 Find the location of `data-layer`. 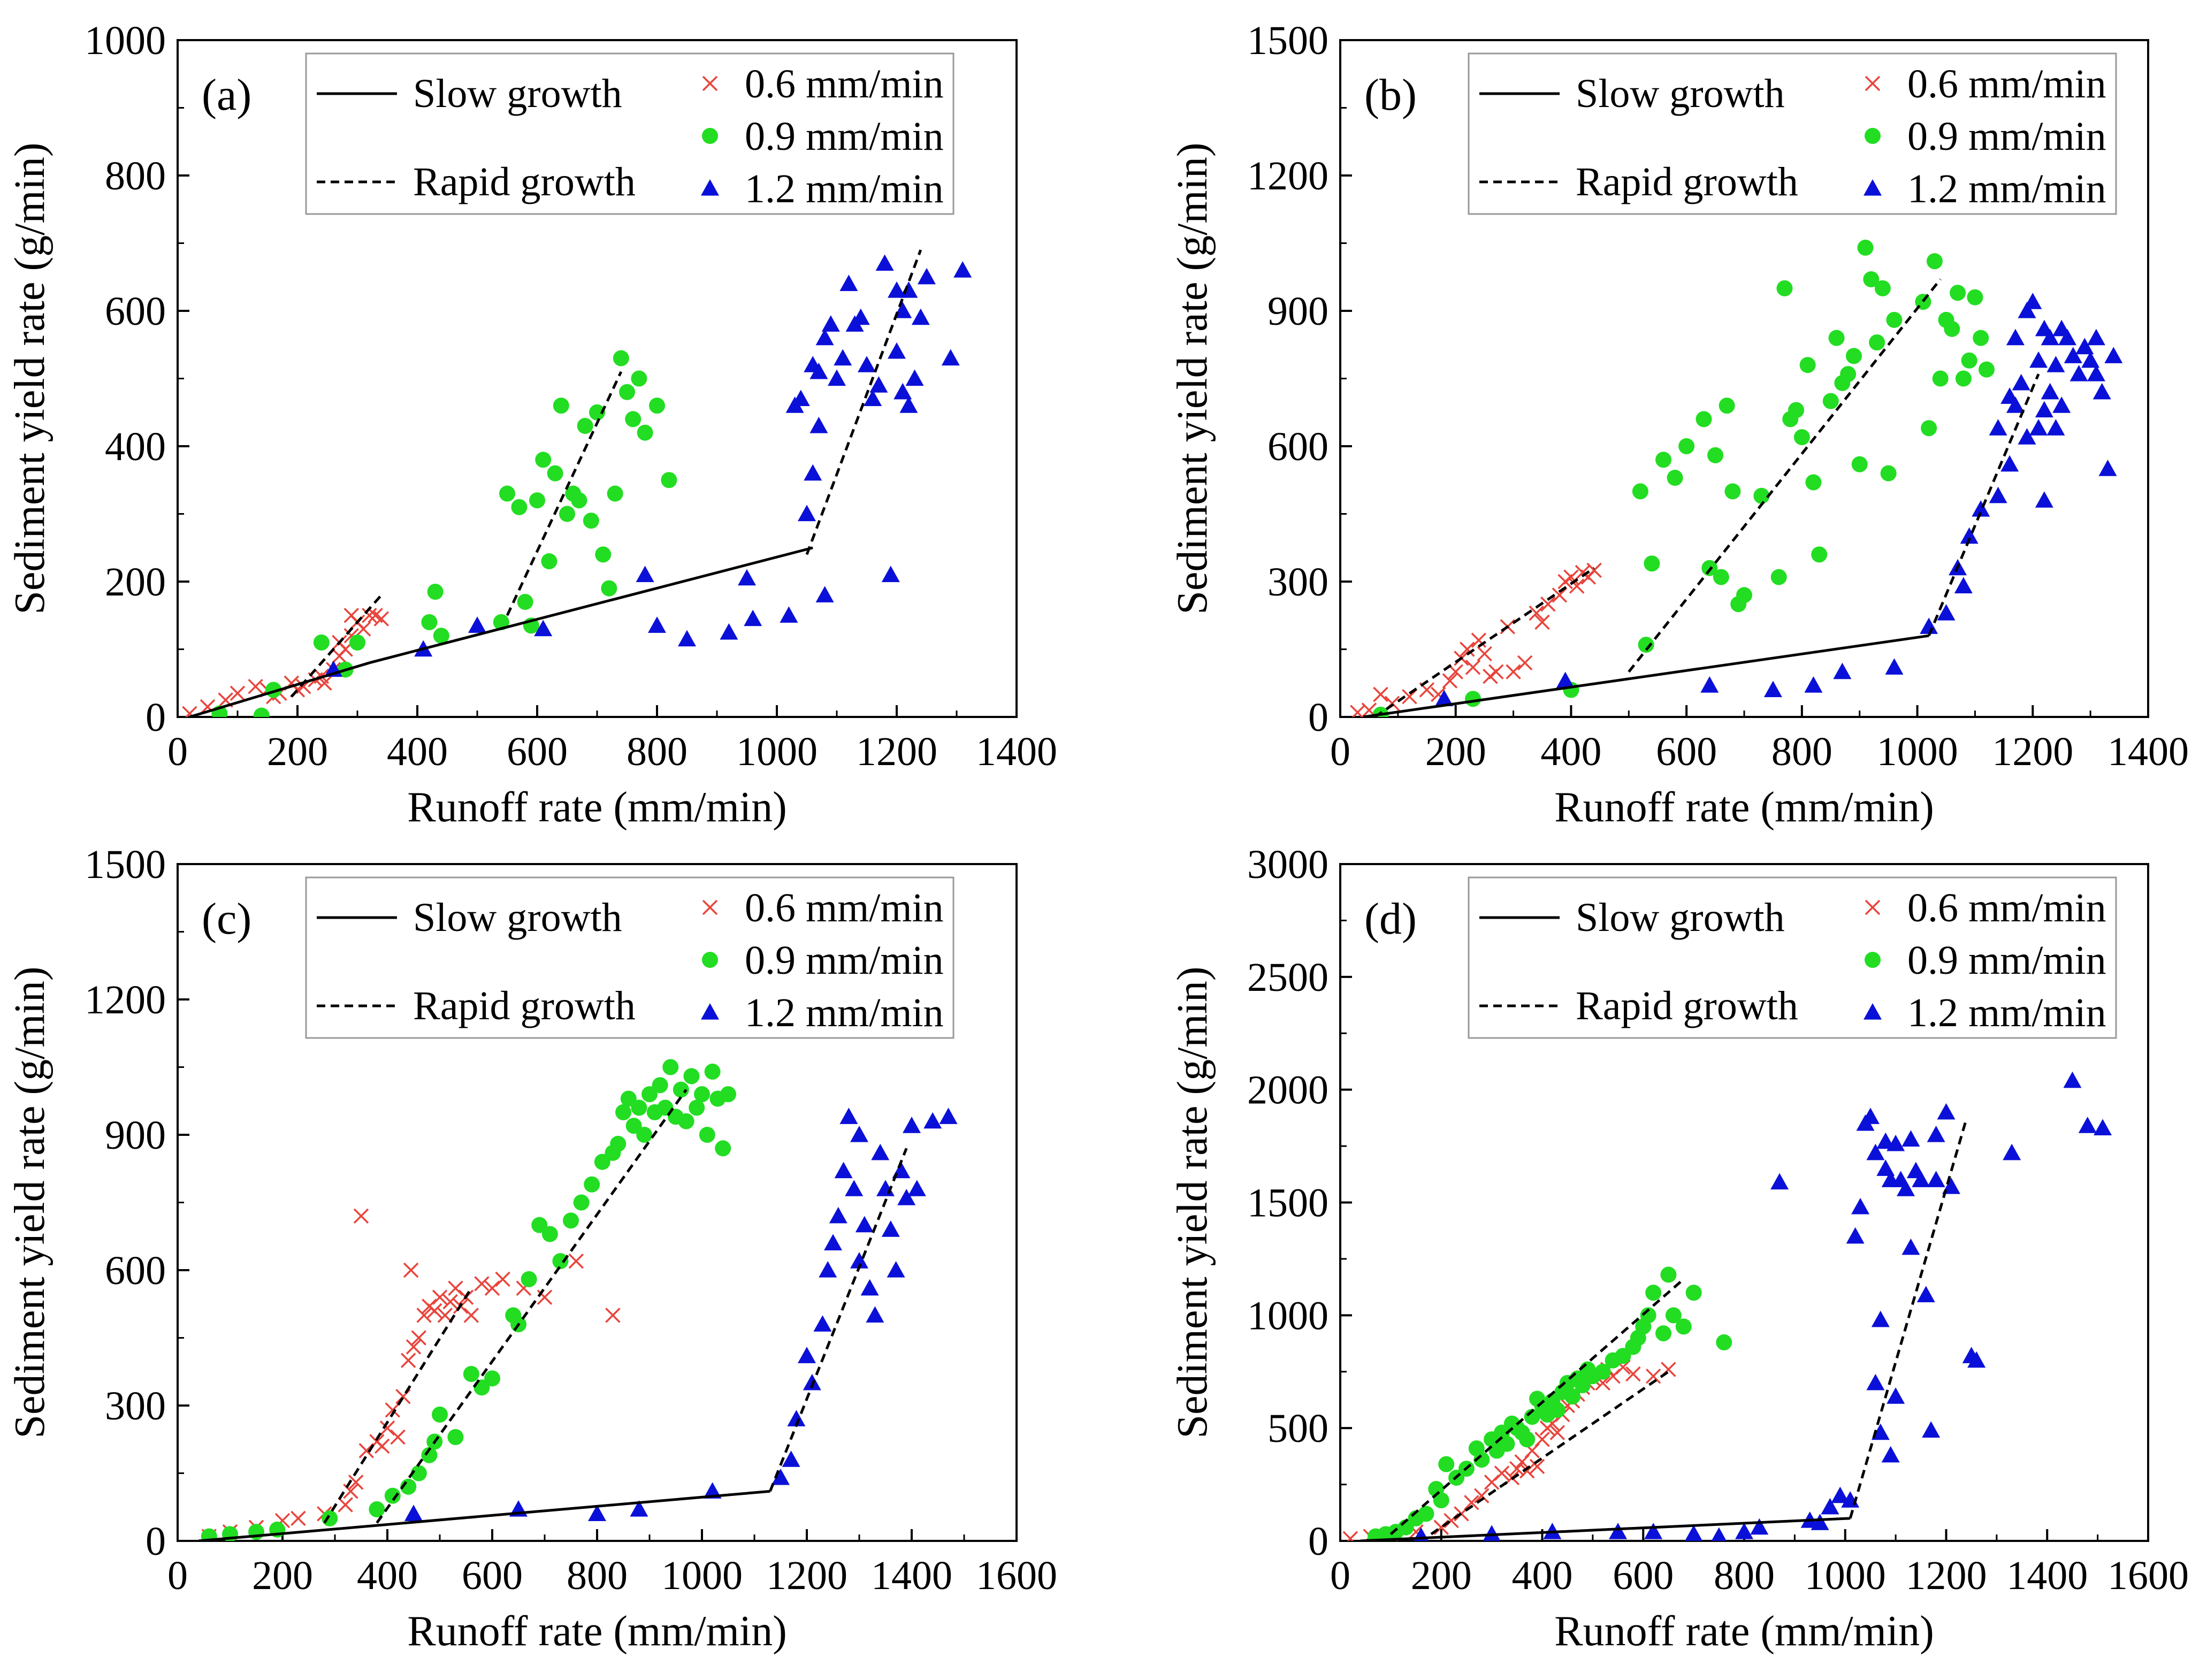

data-layer is located at coordinates (1737, 478).